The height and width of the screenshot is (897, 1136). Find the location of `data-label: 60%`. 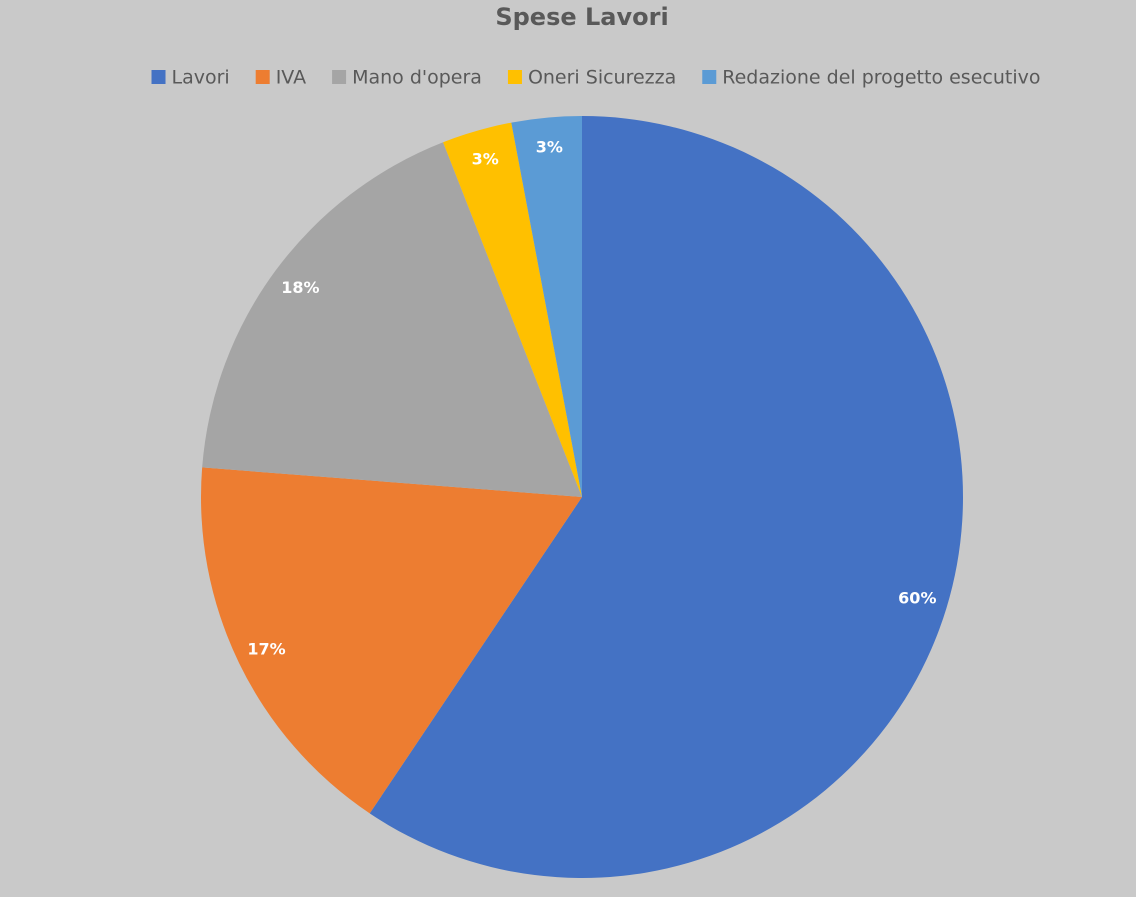

data-label: 60% is located at coordinates (917, 598).